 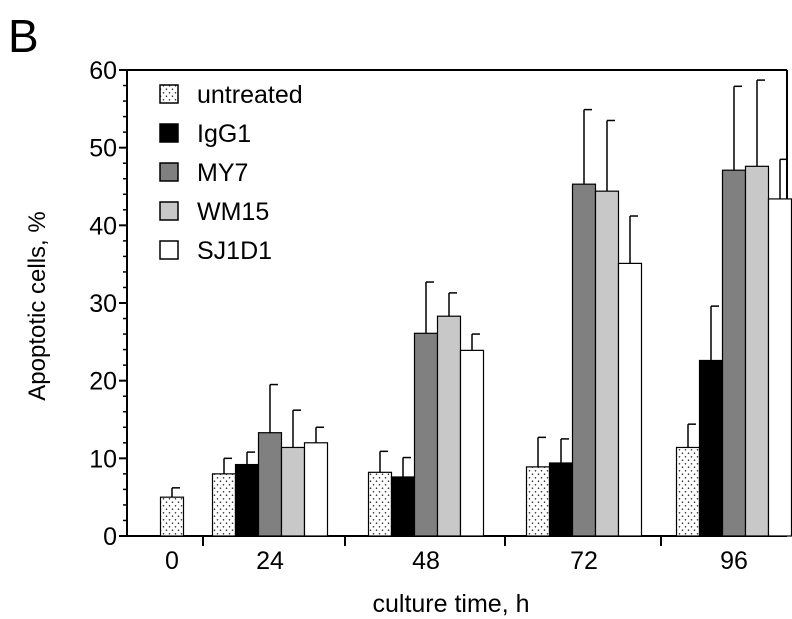 What do you see at coordinates (103, 149) in the screenshot?
I see `y-tick-label: 50` at bounding box center [103, 149].